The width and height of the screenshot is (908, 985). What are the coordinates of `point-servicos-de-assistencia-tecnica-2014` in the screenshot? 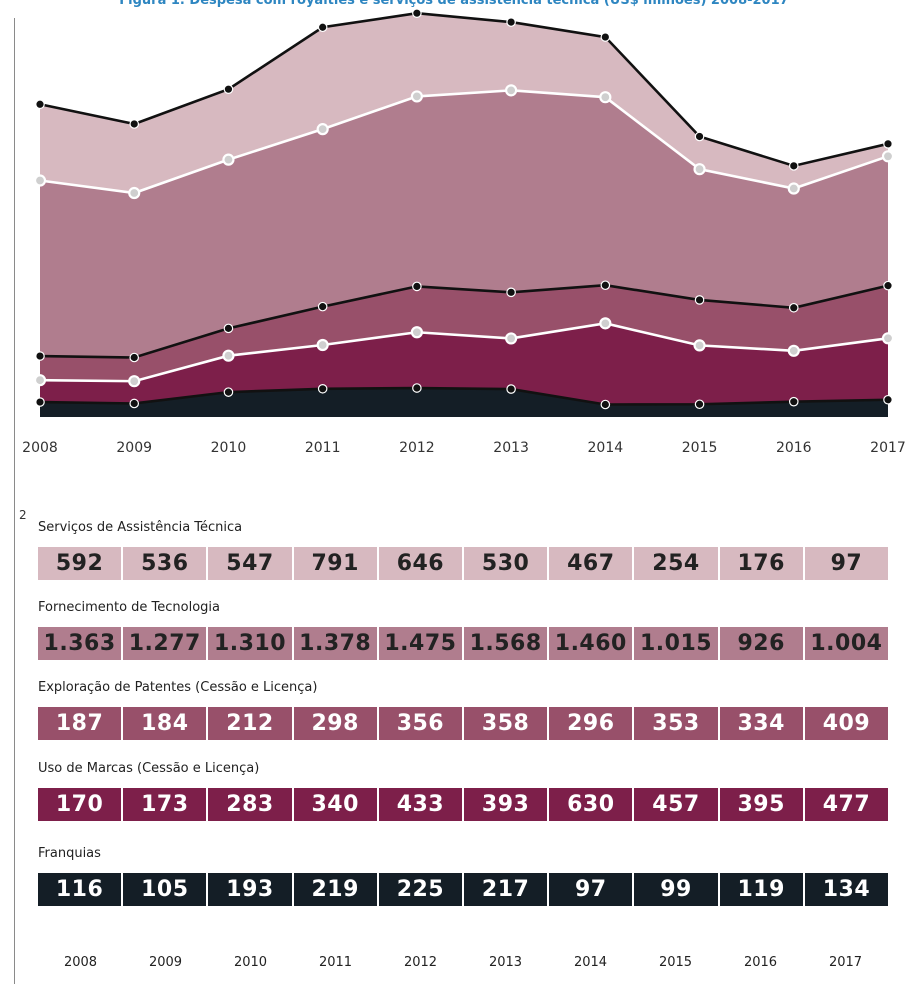 It's located at (605, 37).